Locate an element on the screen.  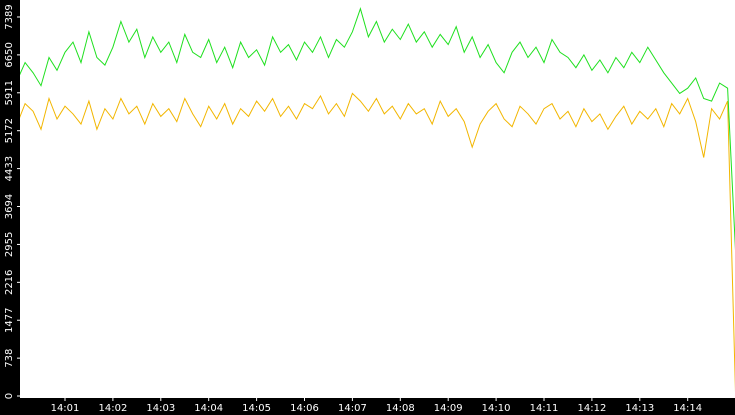
y-axis-band is located at coordinates (10, 207).